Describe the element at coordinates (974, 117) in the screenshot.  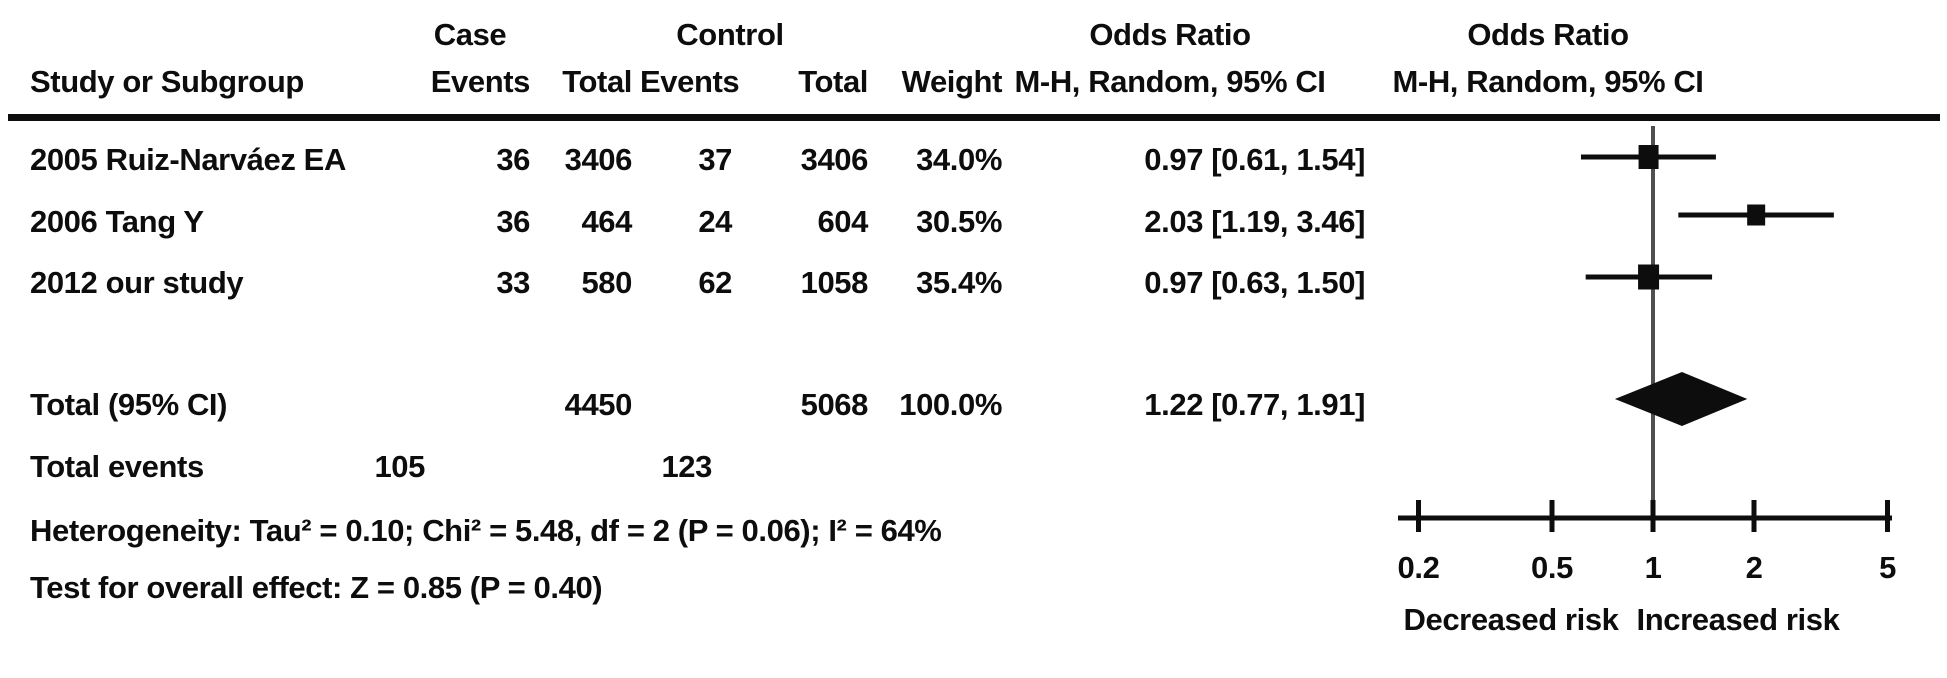
I see `header-divider` at that location.